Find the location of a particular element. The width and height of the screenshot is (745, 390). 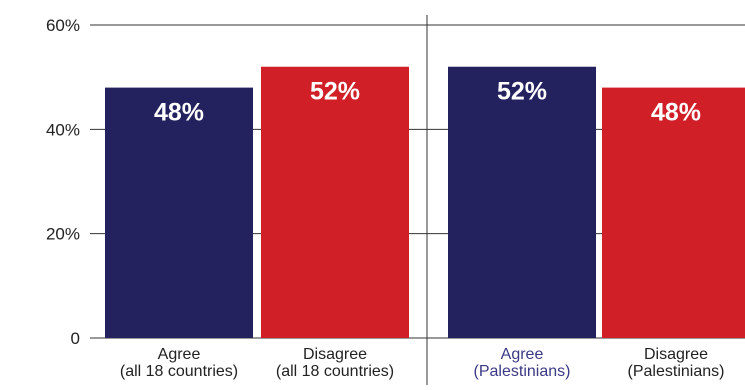

y-tick-label: 40% is located at coordinates (63, 129).